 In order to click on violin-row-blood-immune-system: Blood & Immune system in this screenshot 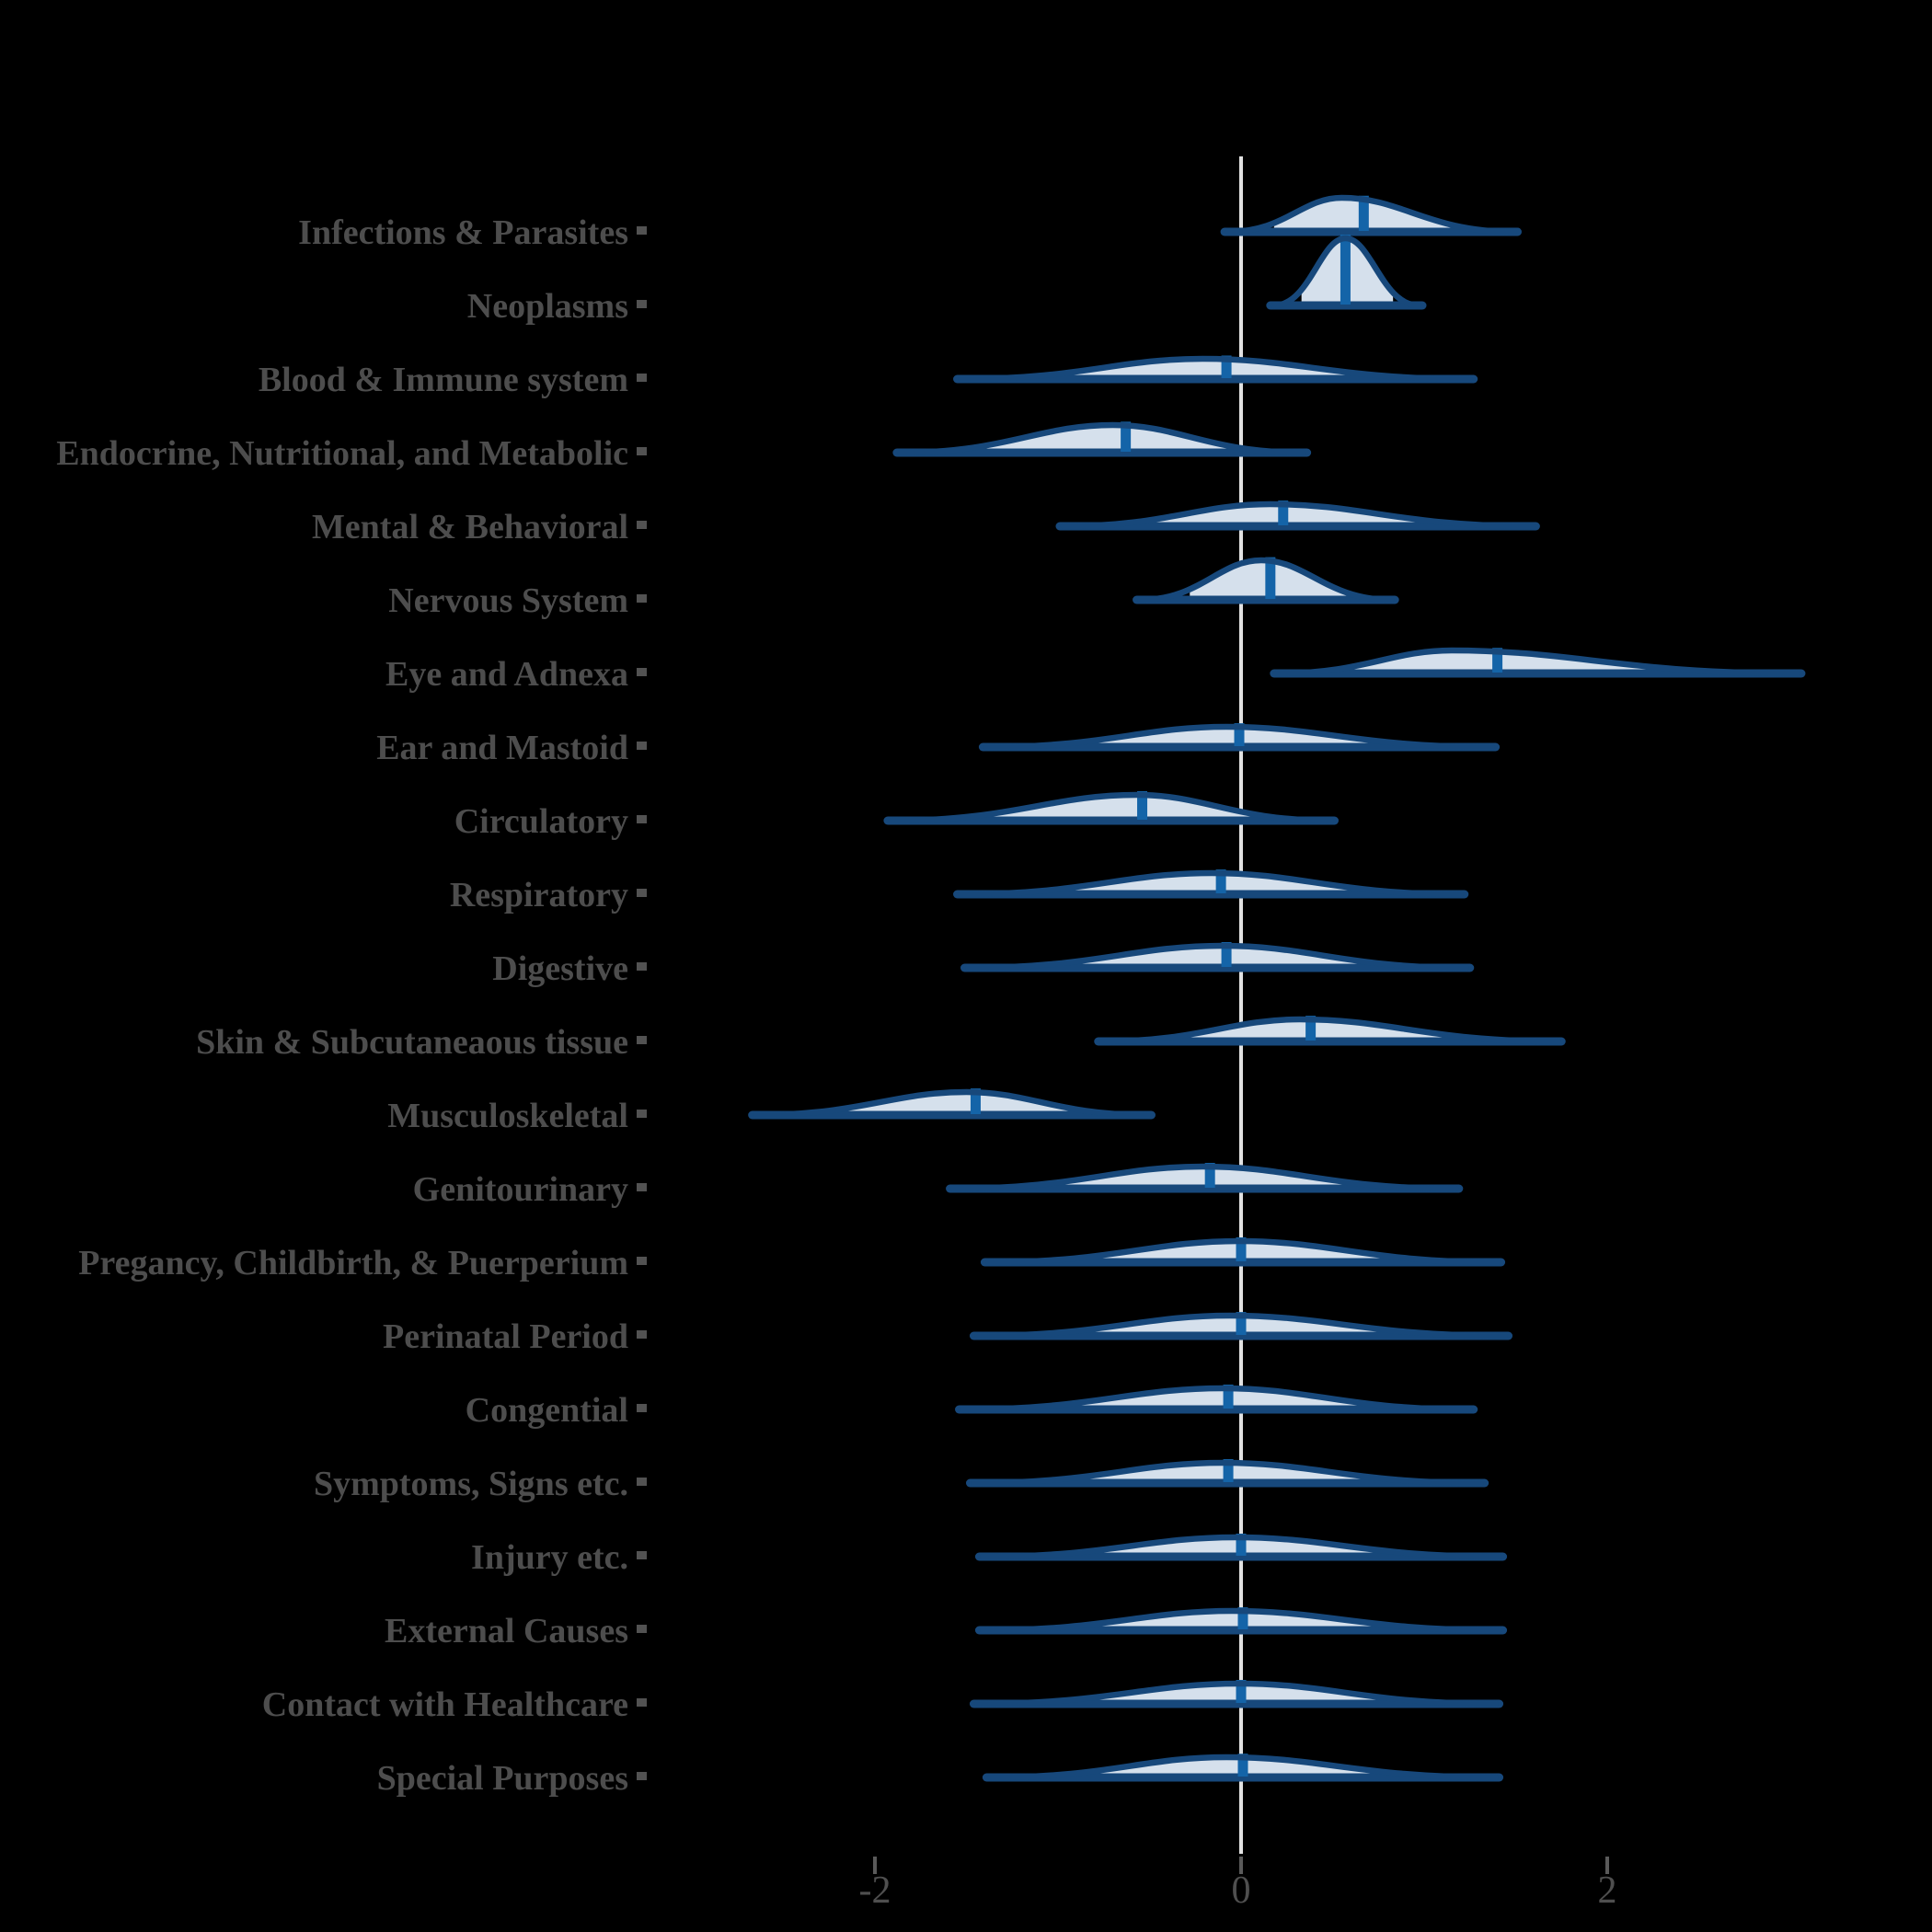, I will do `click(868, 377)`.